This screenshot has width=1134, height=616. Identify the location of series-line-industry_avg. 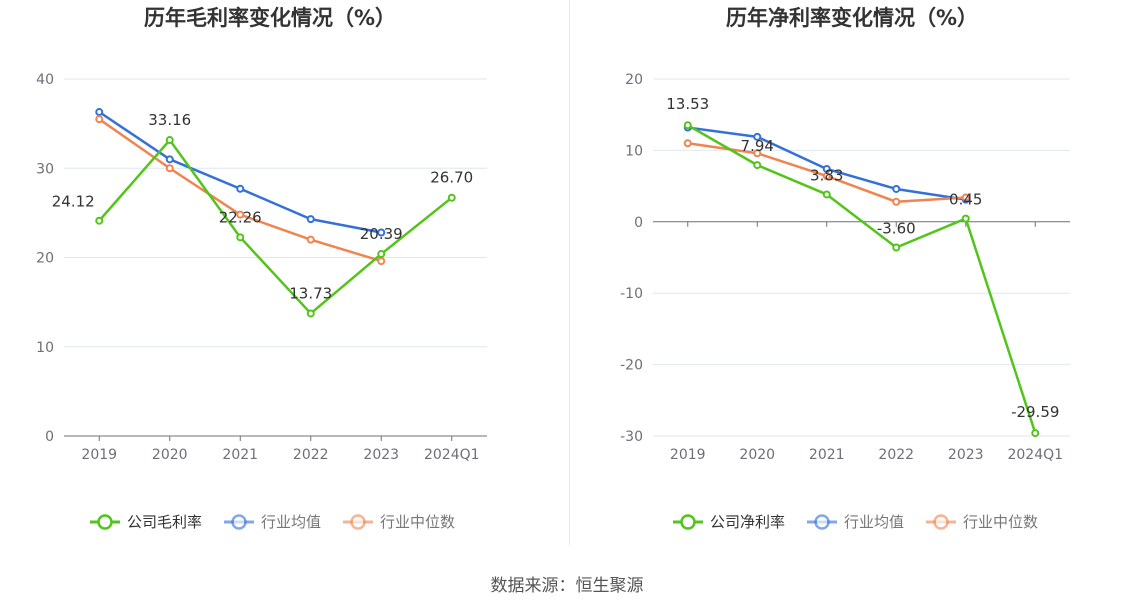
(826, 163).